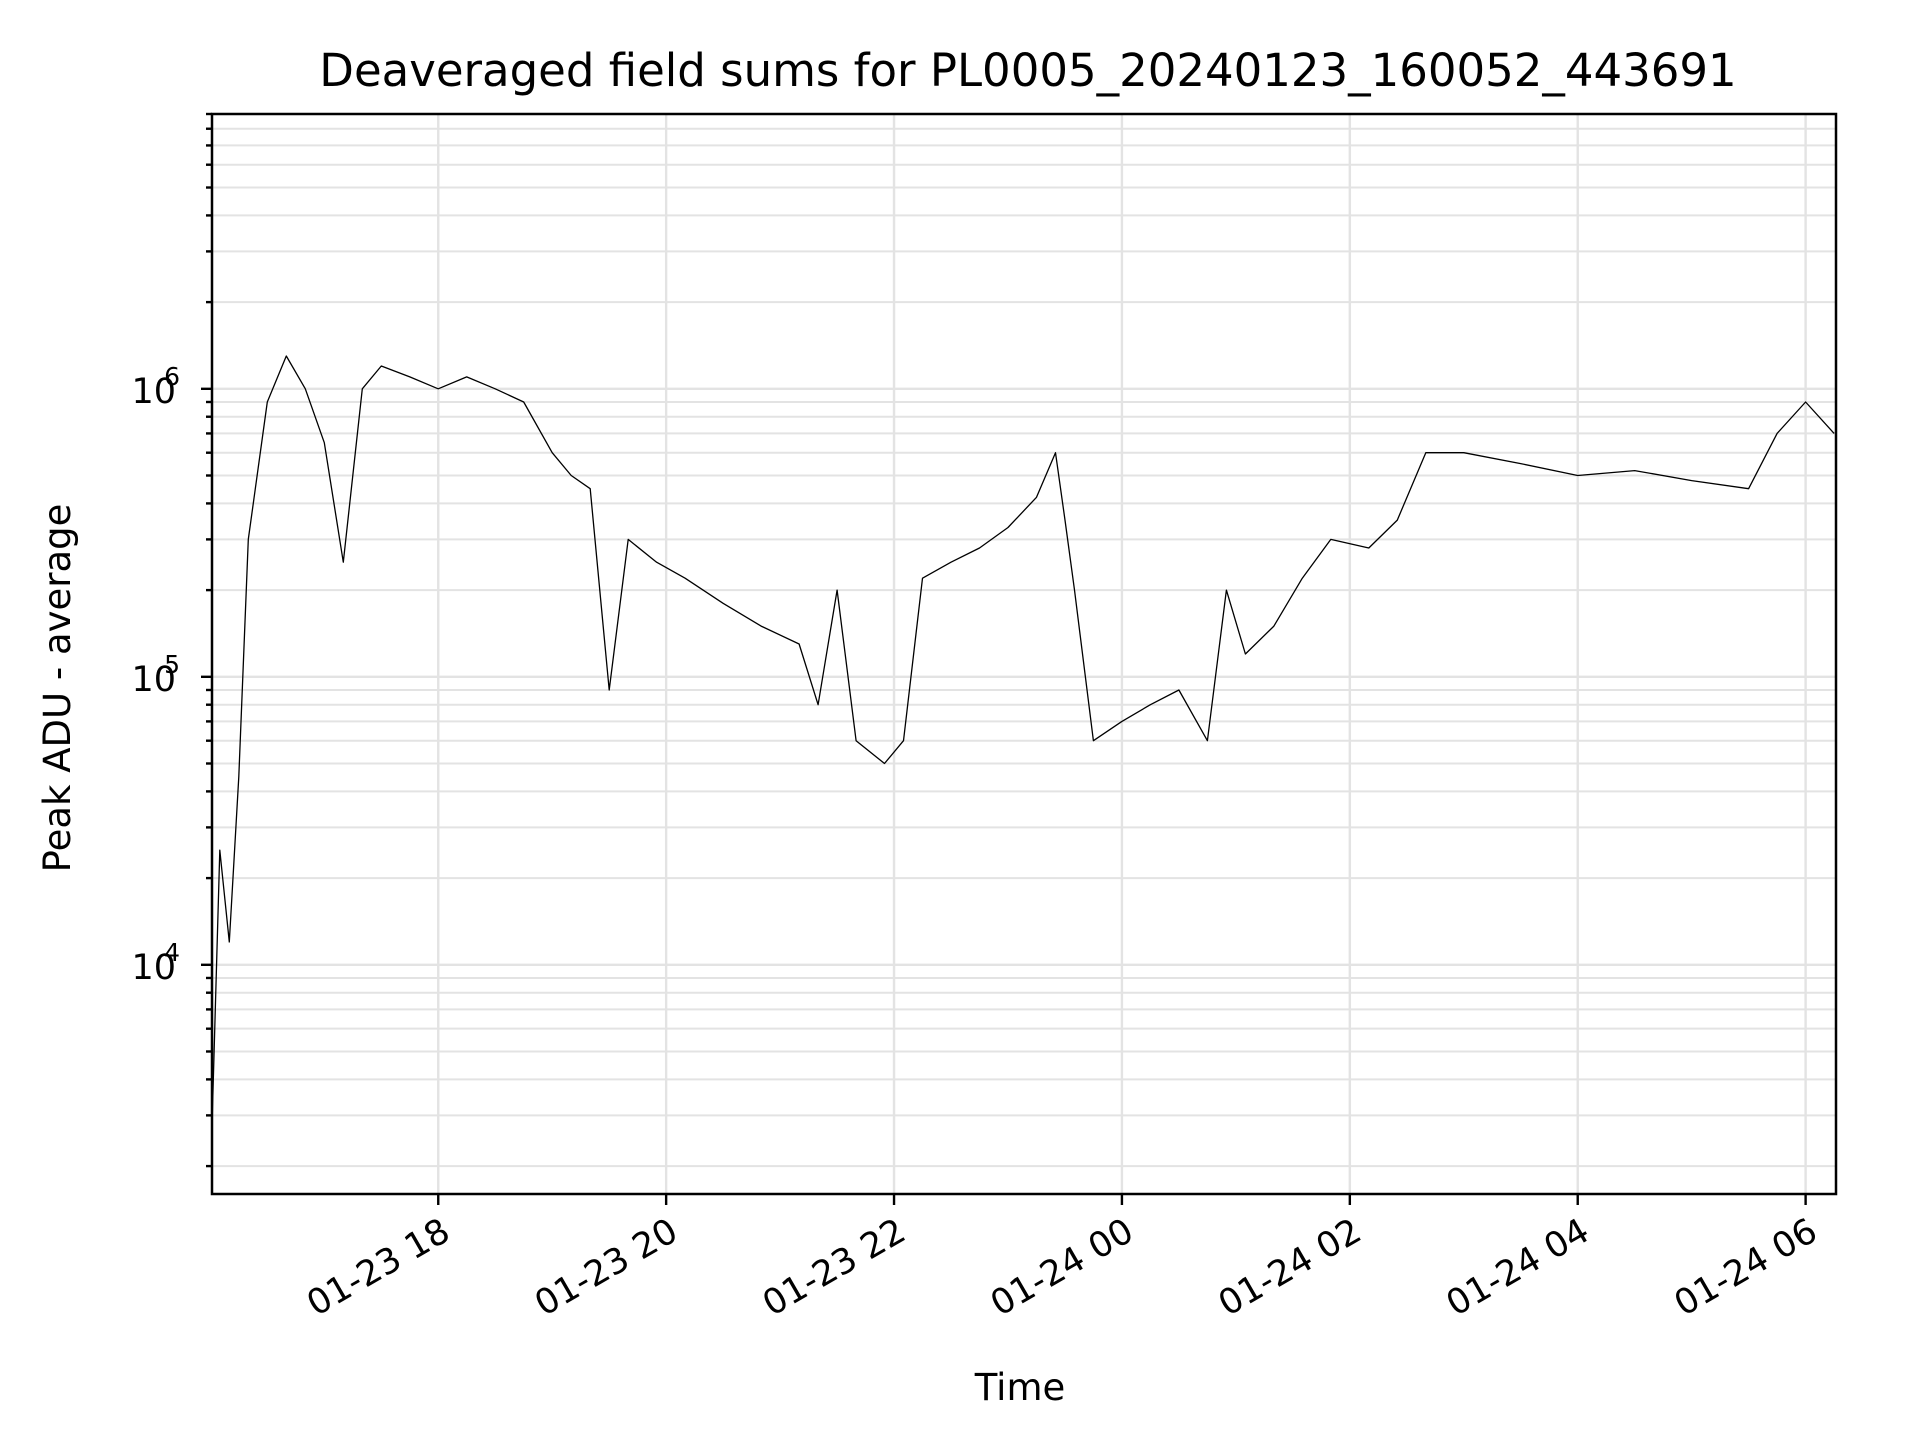 The width and height of the screenshot is (1920, 1440). I want to click on x-tick-label: 01-23 22, so click(834, 1267).